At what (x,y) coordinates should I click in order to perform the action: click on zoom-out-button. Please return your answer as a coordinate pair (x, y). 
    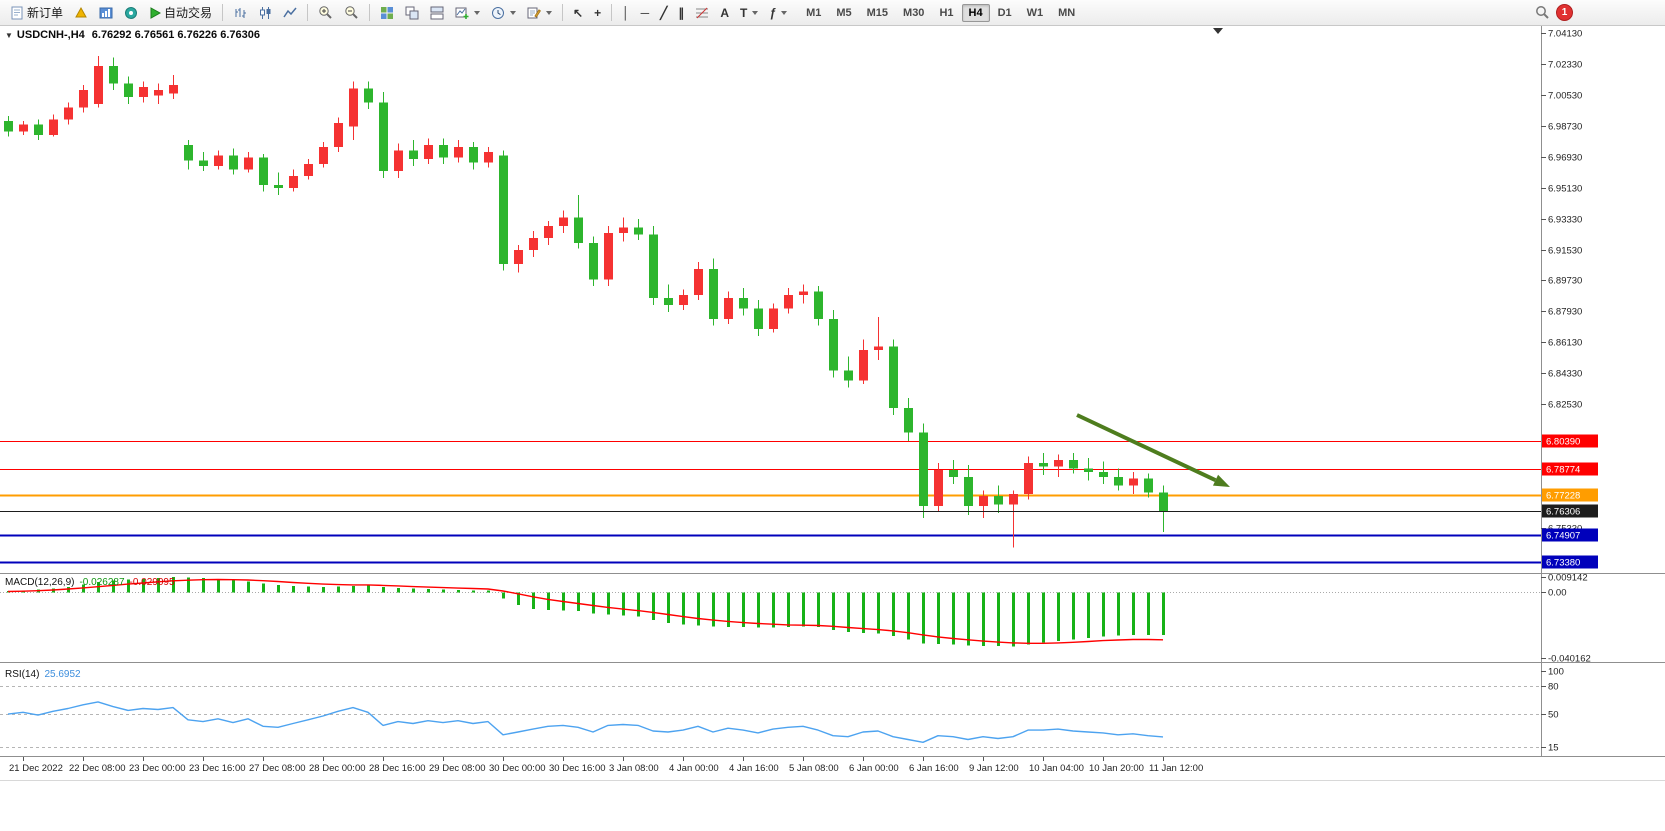
    Looking at the image, I should click on (351, 12).